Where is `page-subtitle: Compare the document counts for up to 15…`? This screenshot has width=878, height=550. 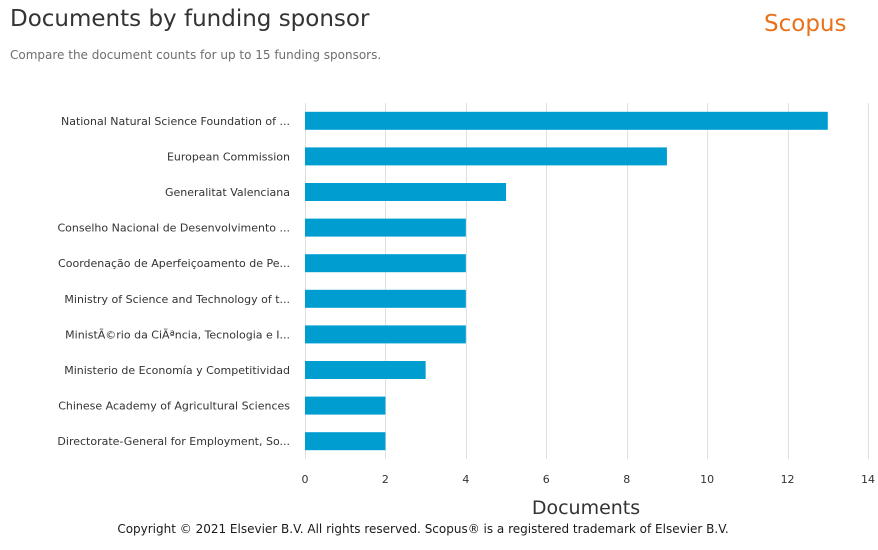 page-subtitle: Compare the document counts for up to 15… is located at coordinates (196, 55).